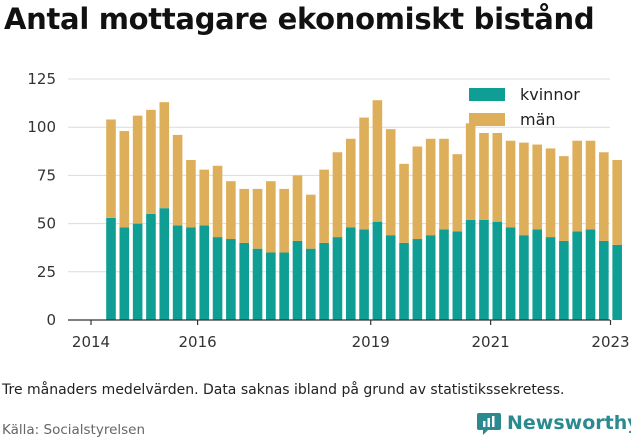 The height and width of the screenshot is (439, 631). I want to click on brand-logo: Newsworthy, so click(553, 423).